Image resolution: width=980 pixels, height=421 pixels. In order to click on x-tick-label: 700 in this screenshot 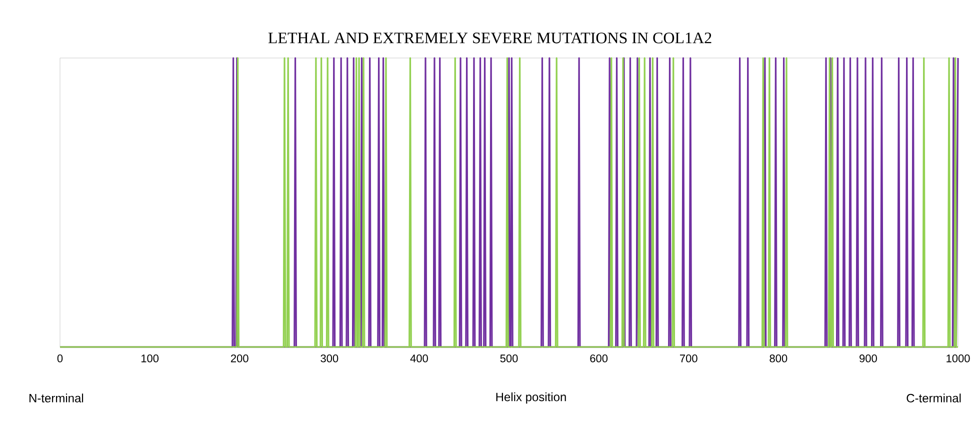, I will do `click(689, 358)`.